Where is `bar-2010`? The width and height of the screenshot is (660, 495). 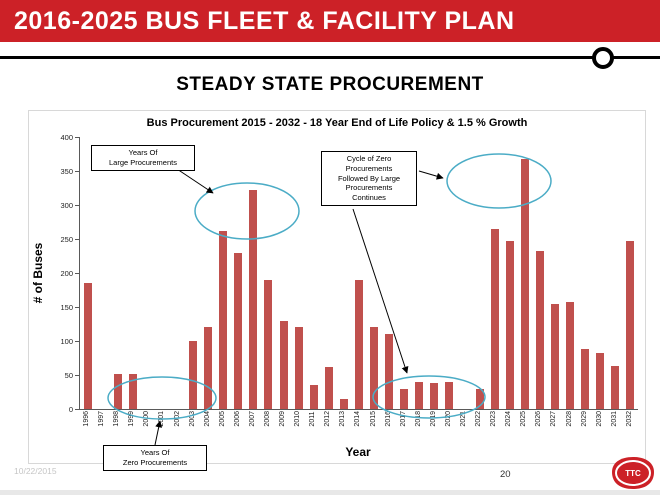 bar-2010 is located at coordinates (298, 368).